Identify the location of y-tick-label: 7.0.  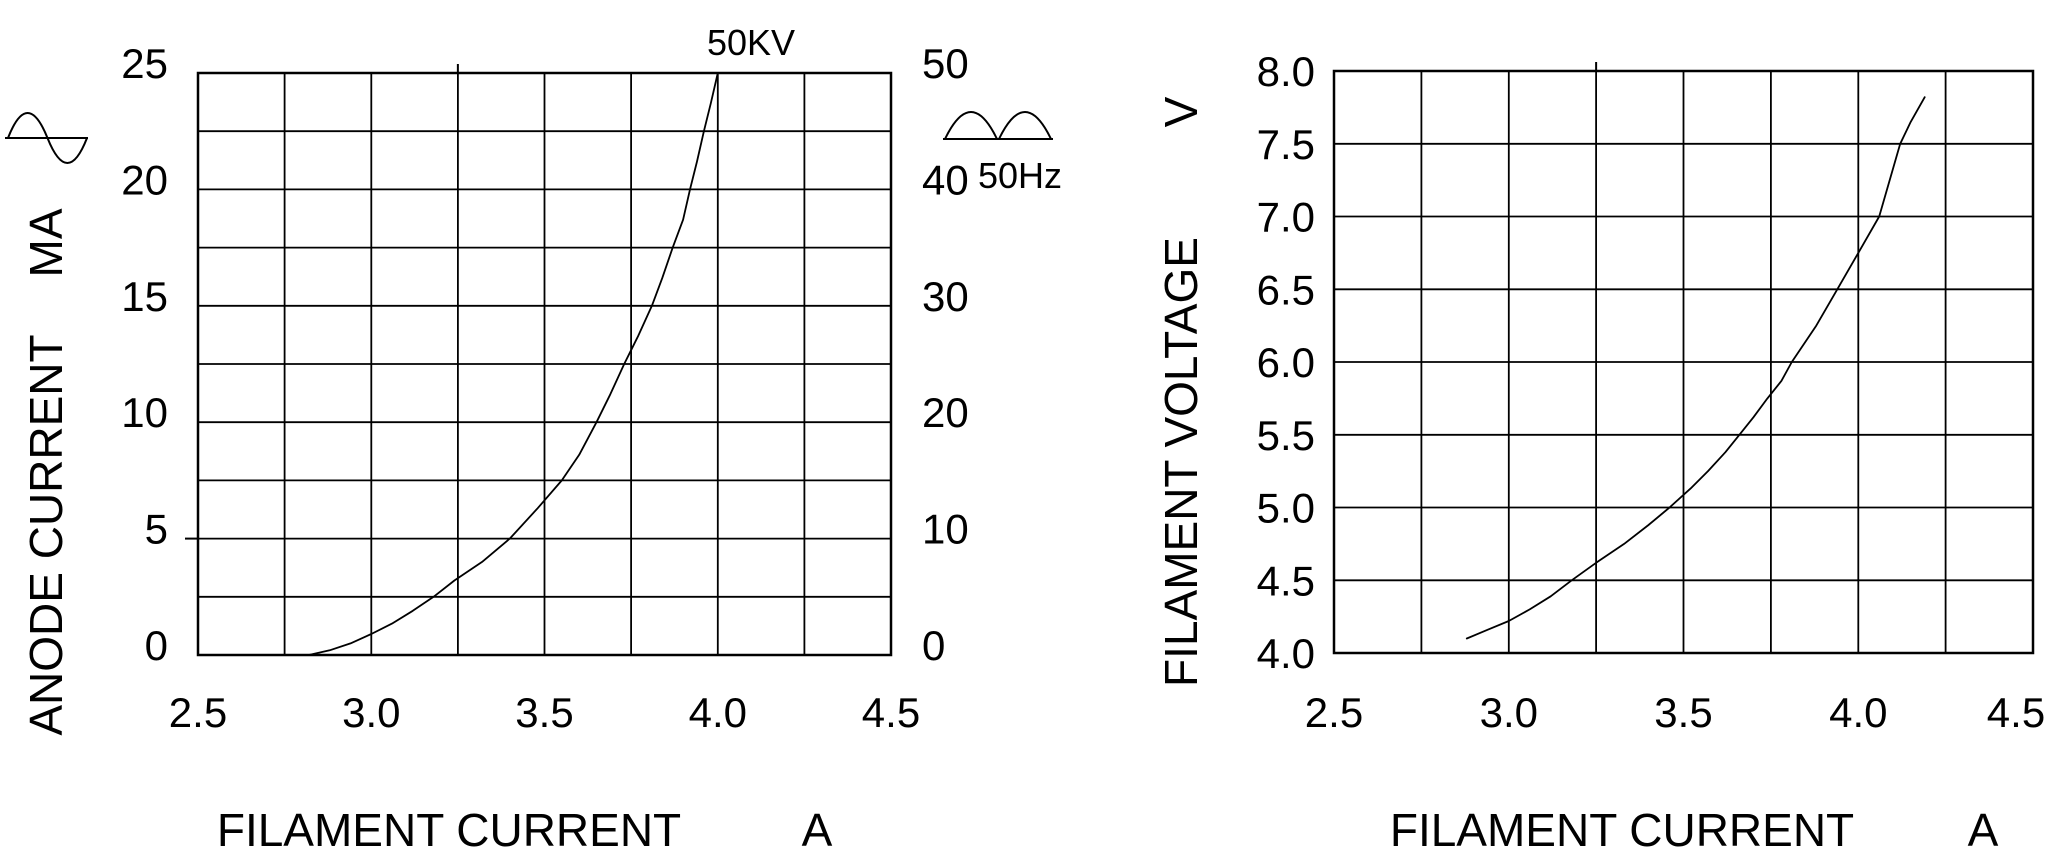
(1286, 217).